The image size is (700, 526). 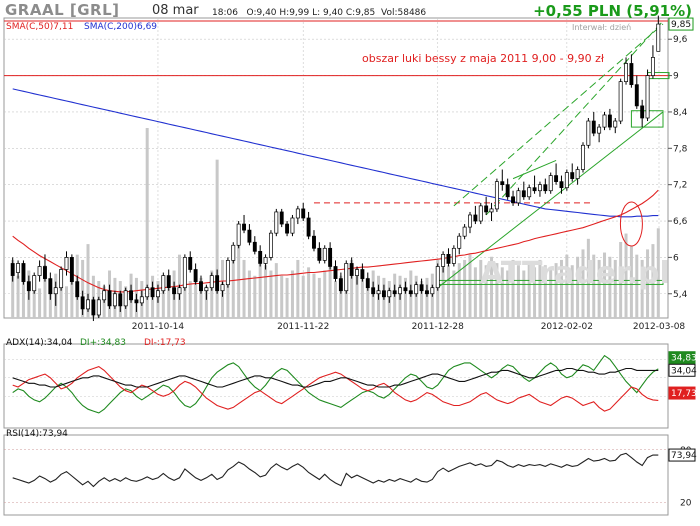 I want to click on y-tick-label-5: 6,6, so click(x=680, y=222).